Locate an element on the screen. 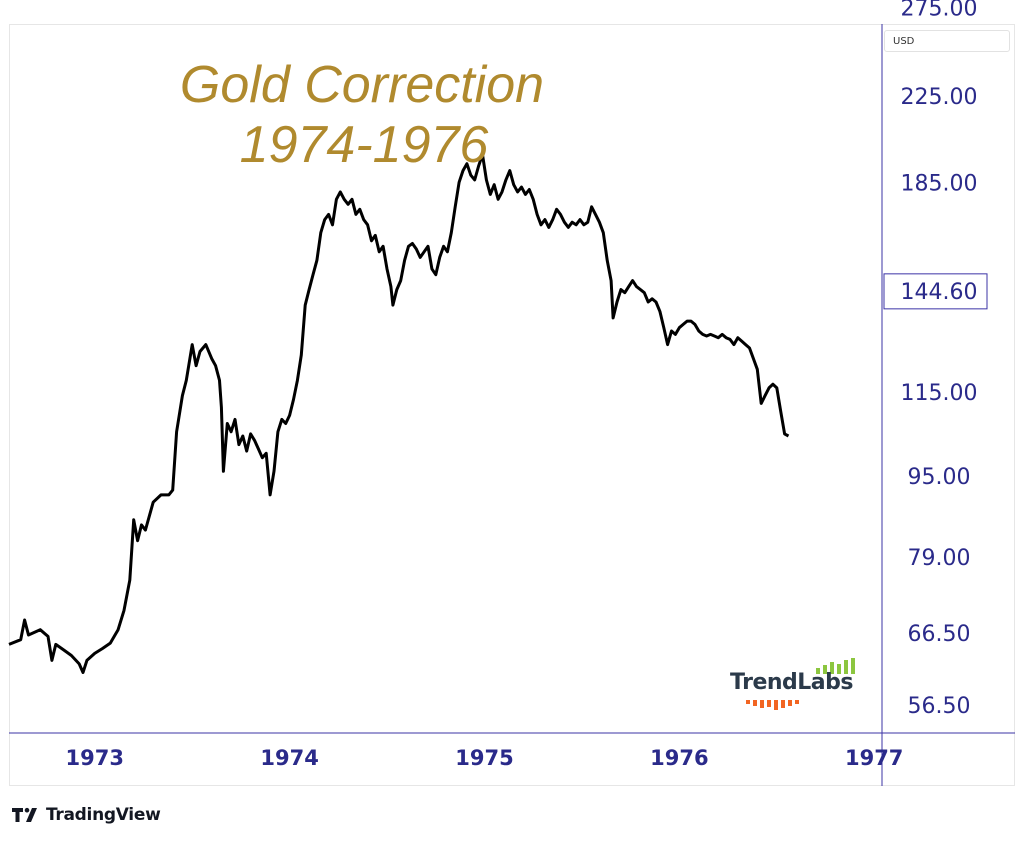  y-tick-label: 79.00 is located at coordinates (939, 558).